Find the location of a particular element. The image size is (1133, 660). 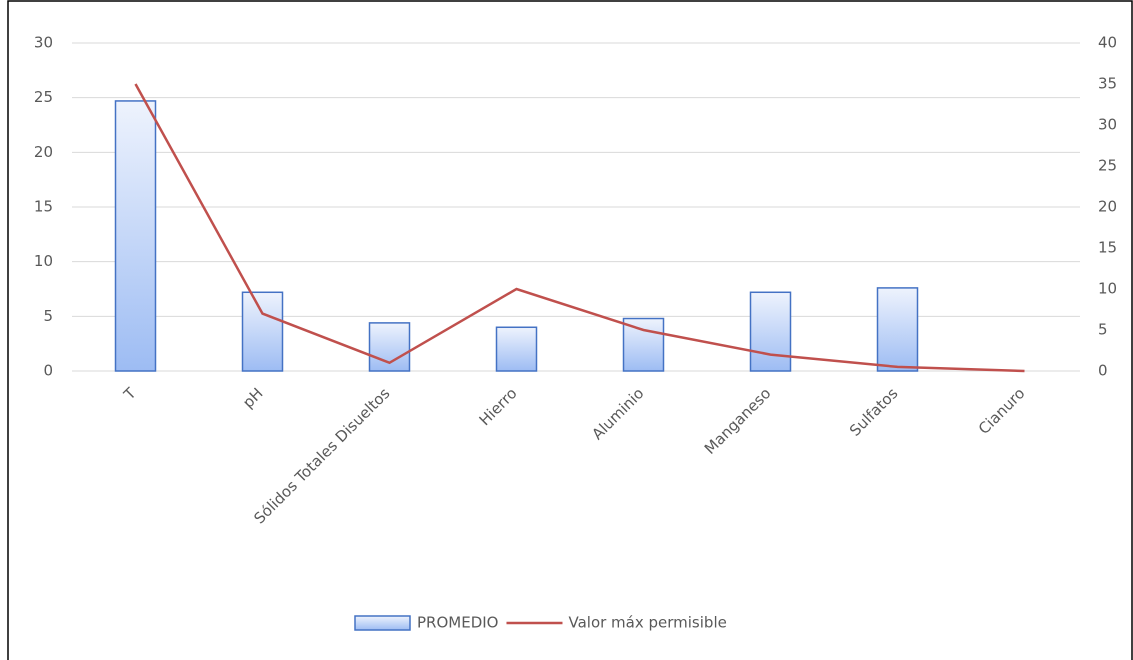

y2-tick-label: 30 is located at coordinates (1107, 125).